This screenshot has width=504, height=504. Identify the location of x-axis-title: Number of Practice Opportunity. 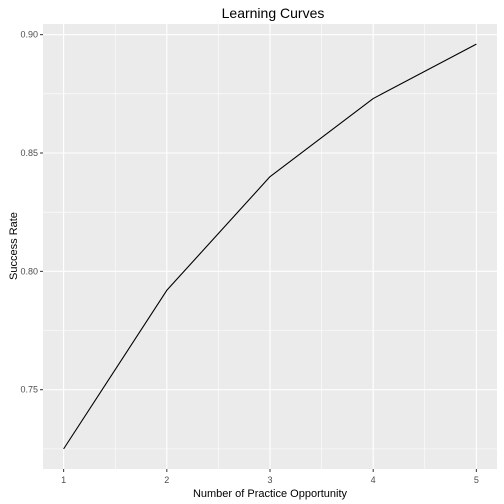
(270, 494).